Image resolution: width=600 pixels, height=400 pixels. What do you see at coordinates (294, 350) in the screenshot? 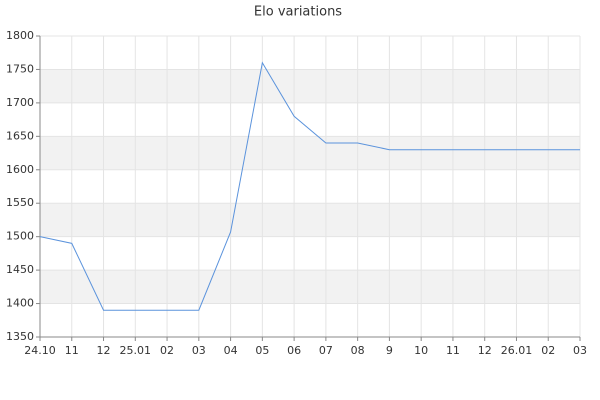
I see `x-tick-label: 06` at bounding box center [294, 350].